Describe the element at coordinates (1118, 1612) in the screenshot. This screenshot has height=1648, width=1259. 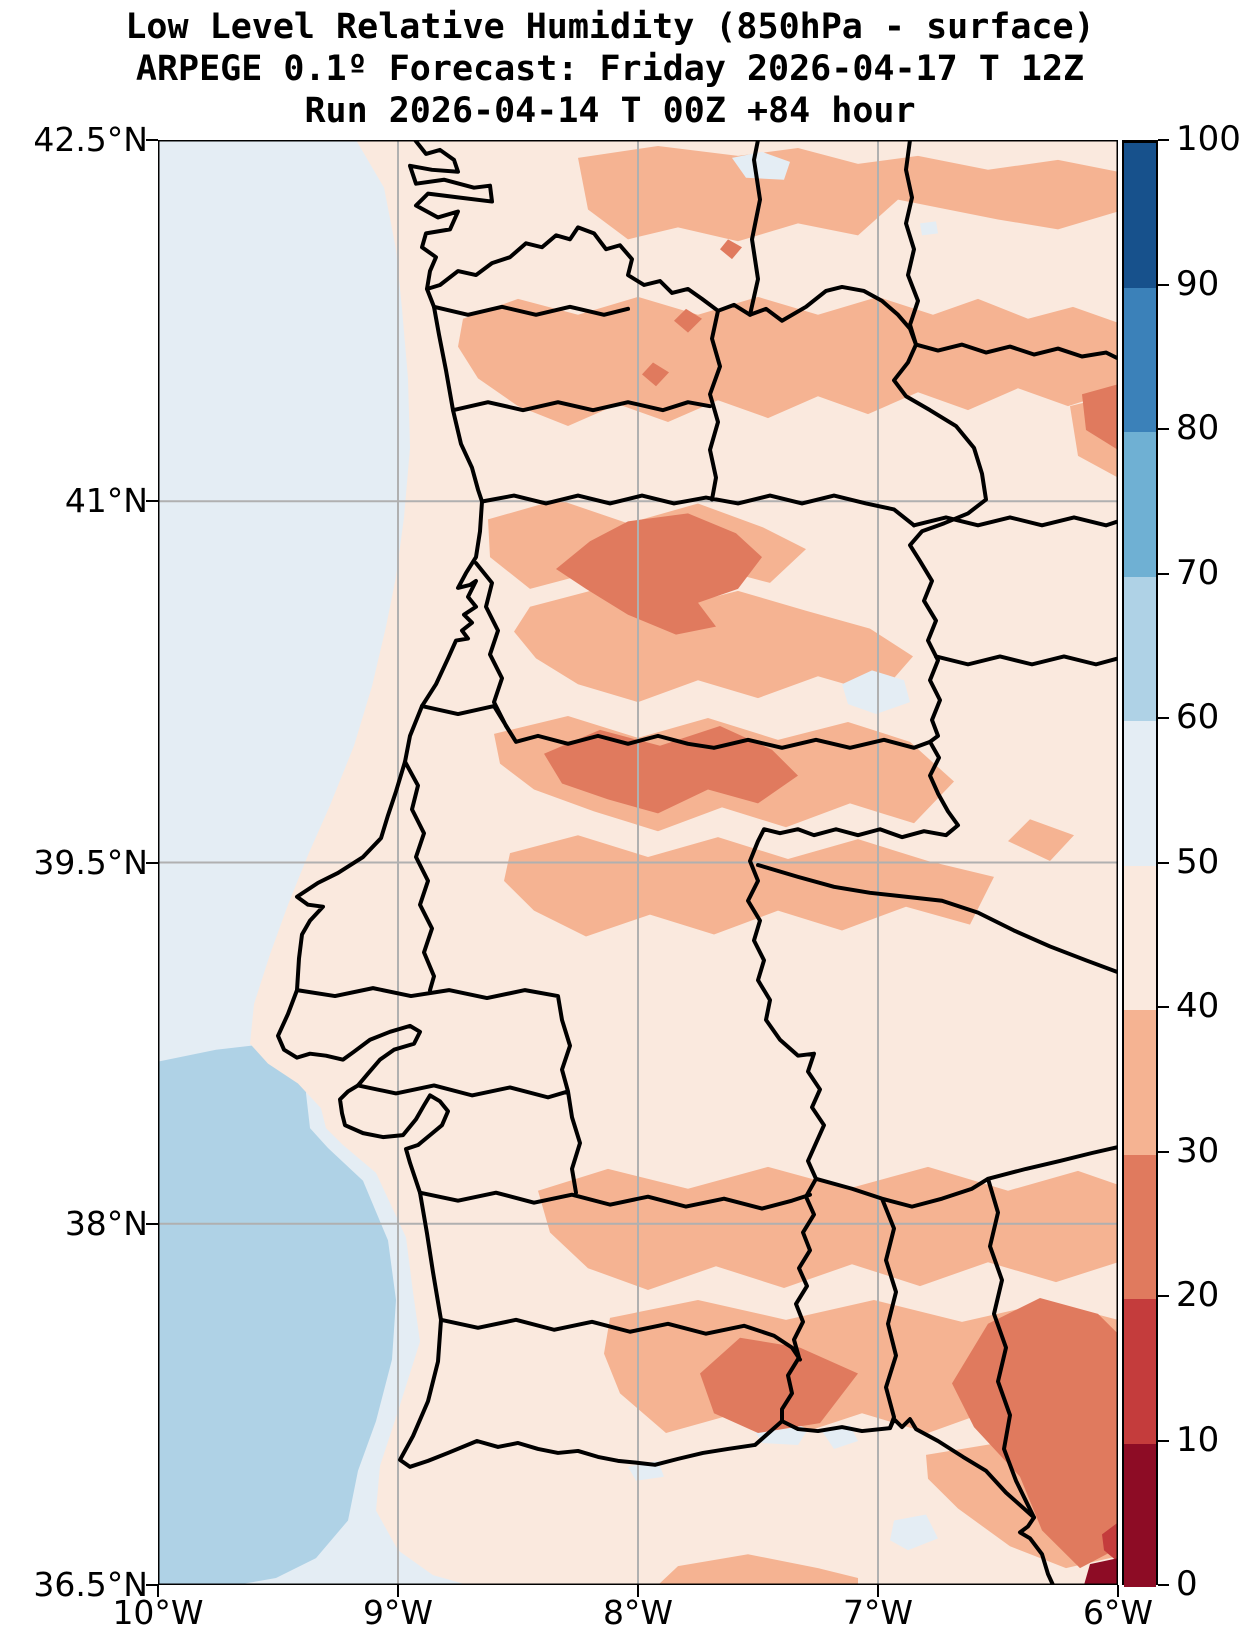
I see `x-tick-label: 6°W` at that location.